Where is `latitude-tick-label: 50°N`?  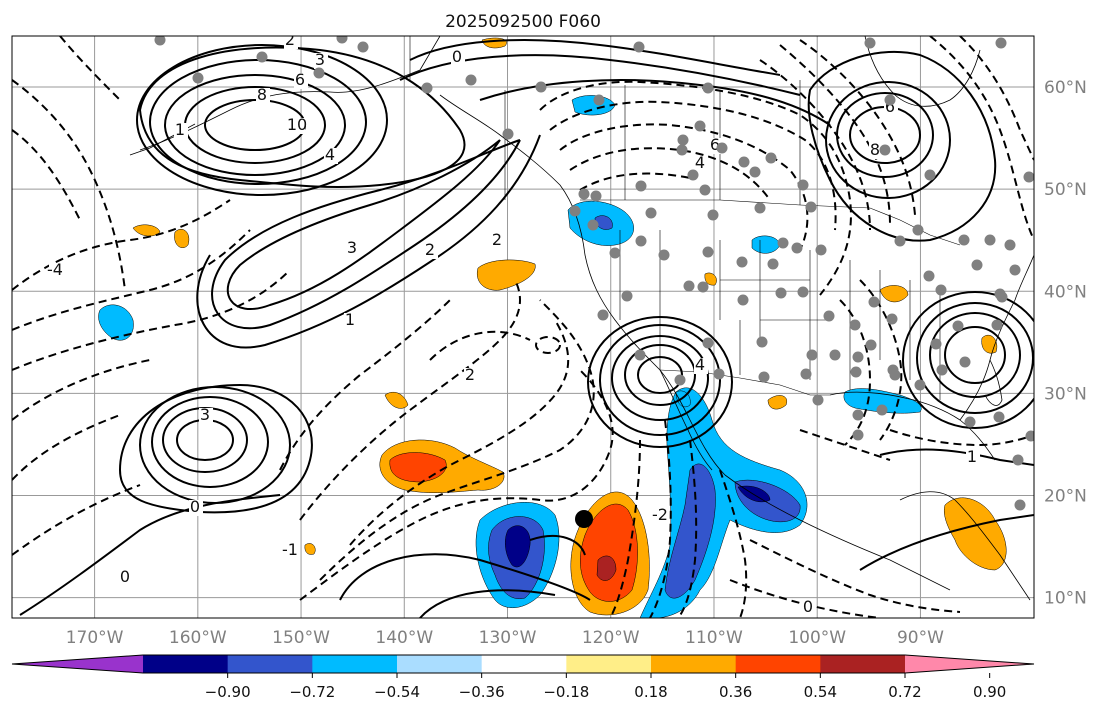 latitude-tick-label: 50°N is located at coordinates (1065, 190).